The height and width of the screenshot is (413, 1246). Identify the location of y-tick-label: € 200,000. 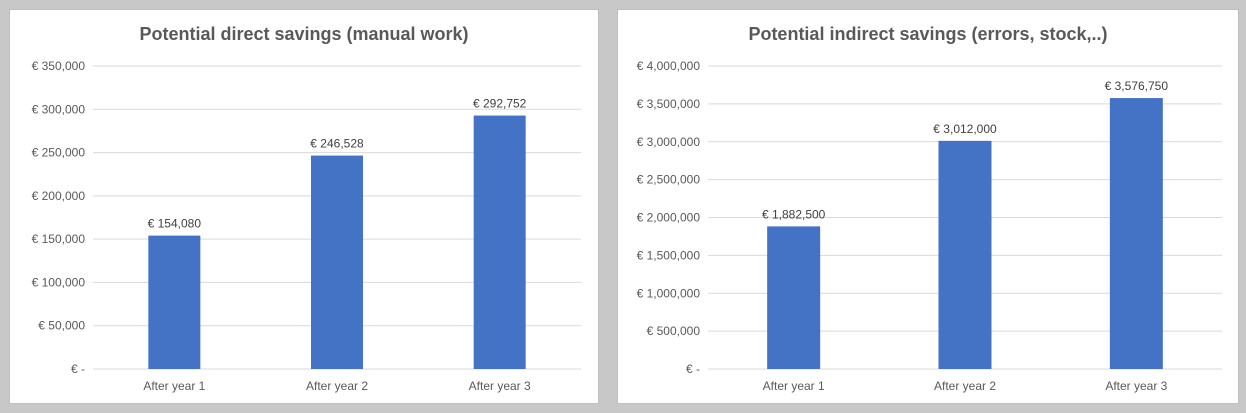
(59, 196).